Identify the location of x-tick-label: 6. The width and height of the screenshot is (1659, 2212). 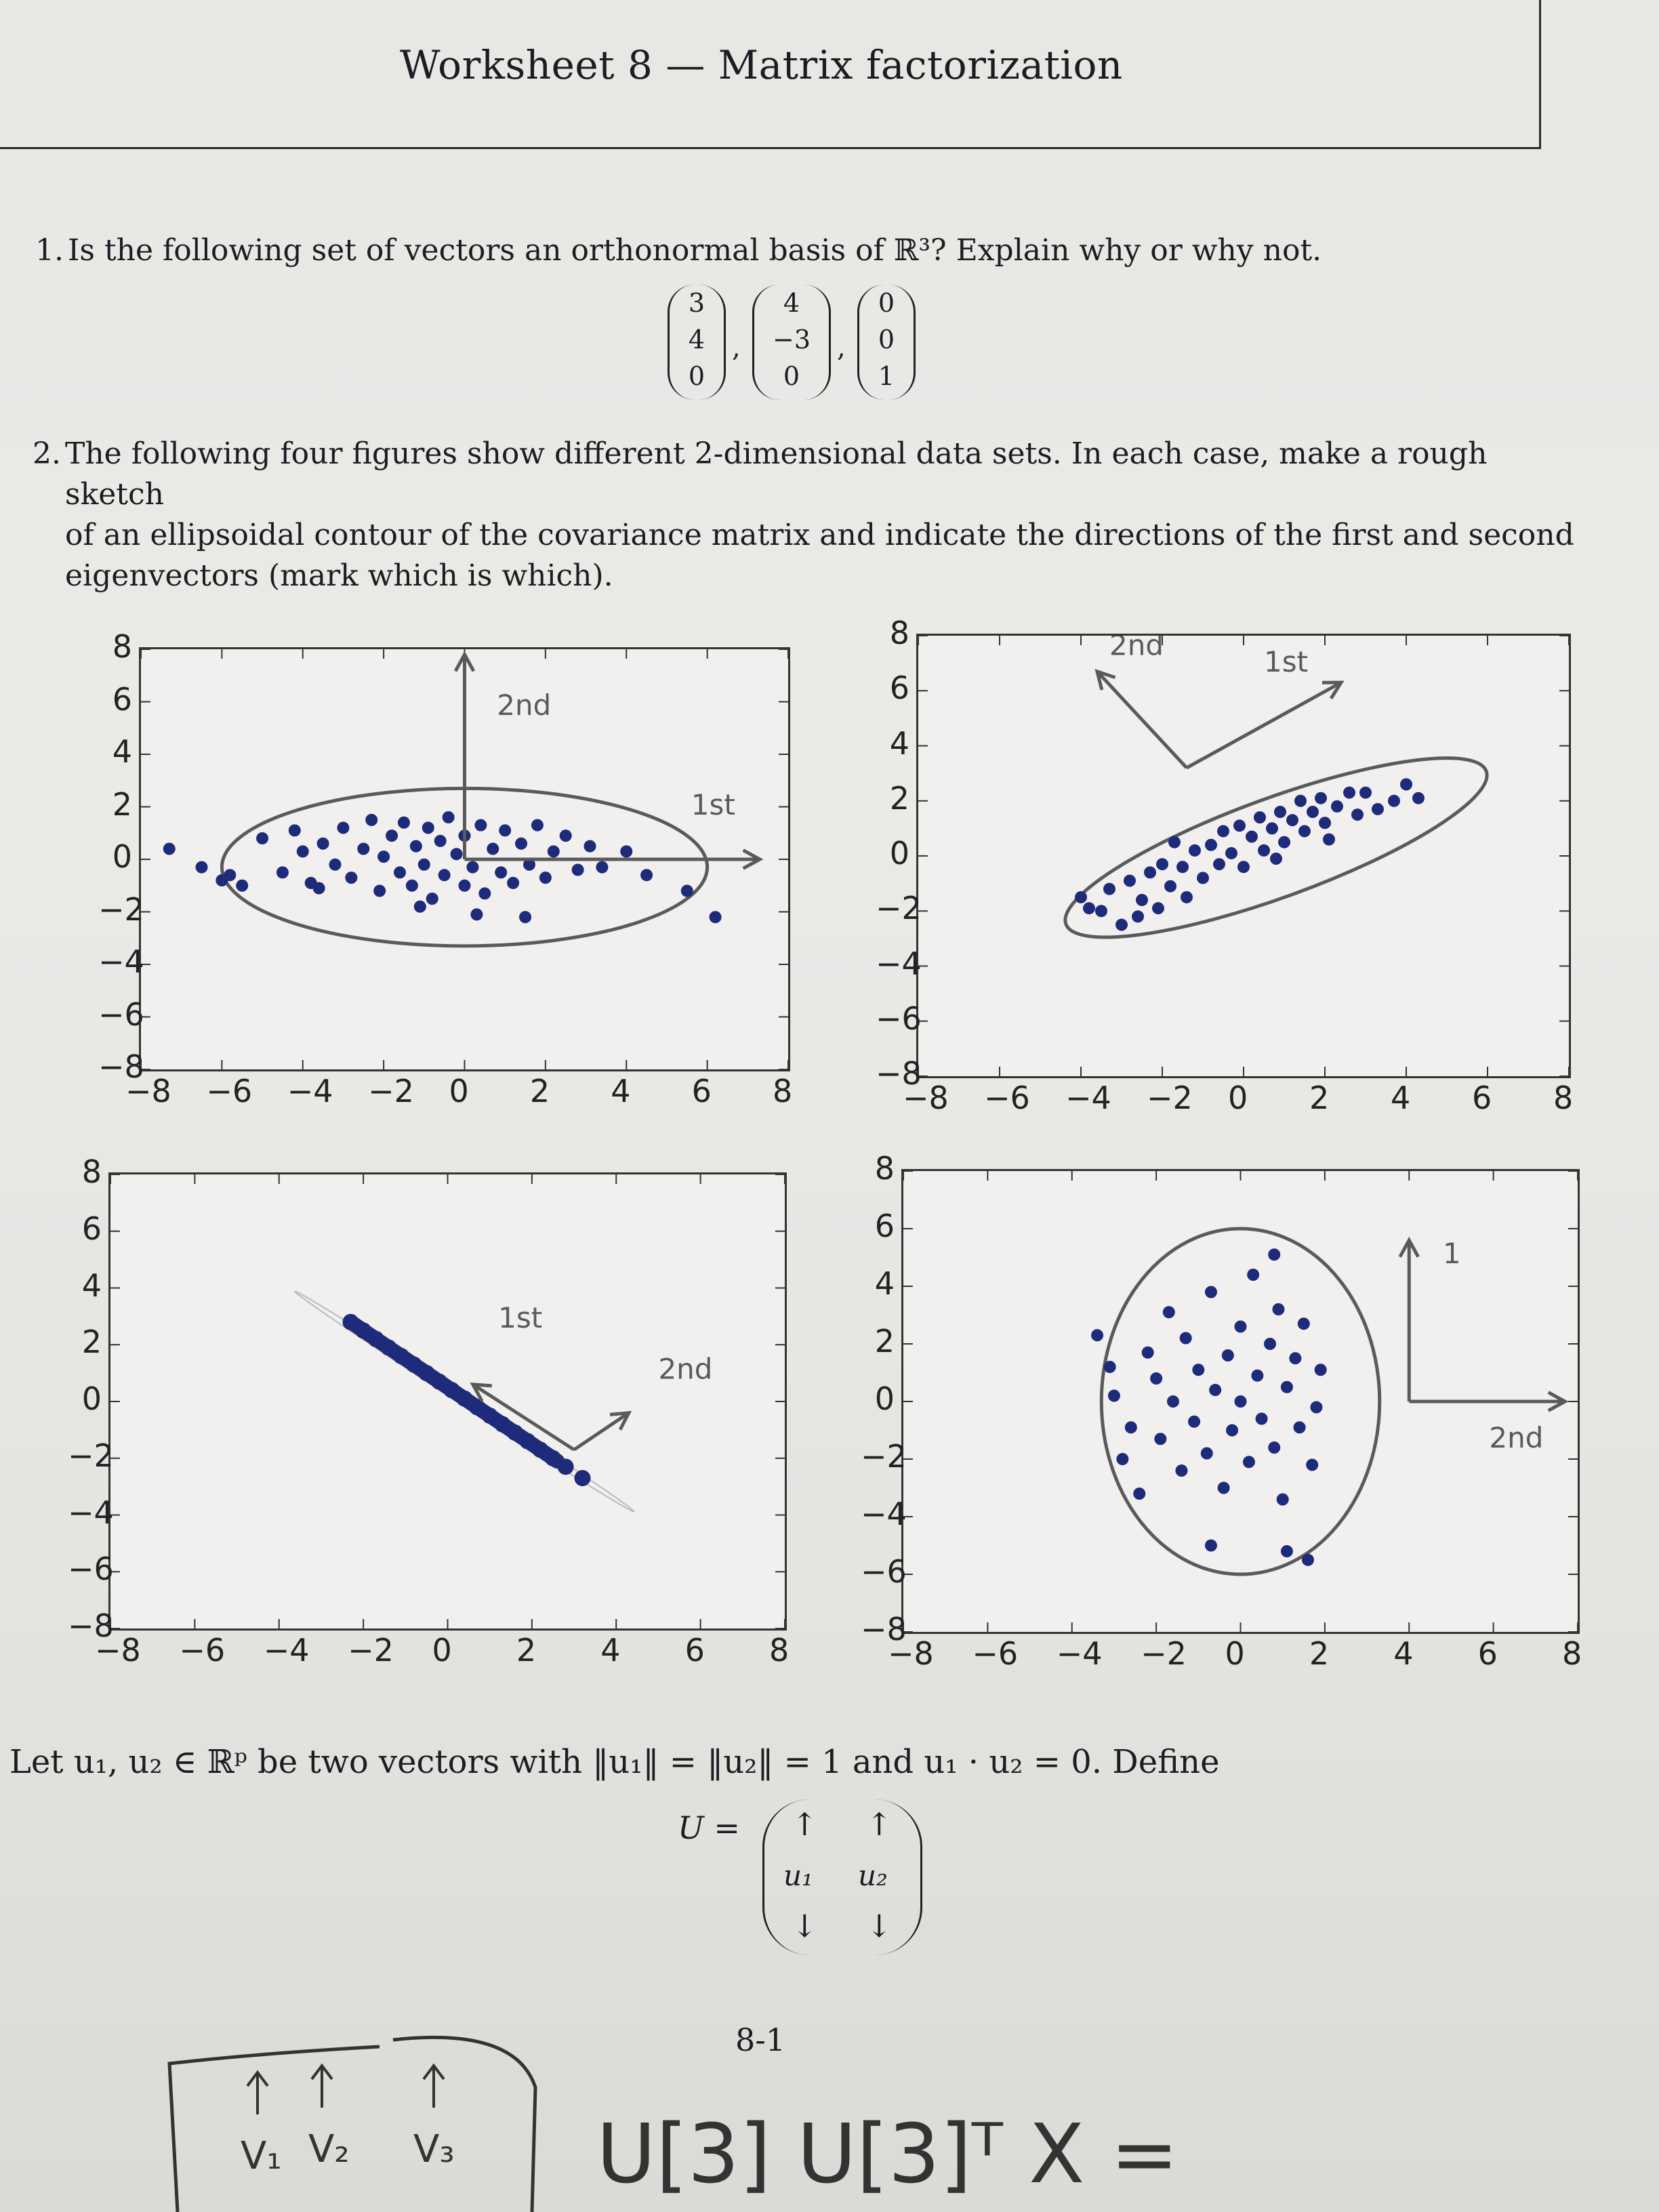
(701, 1091).